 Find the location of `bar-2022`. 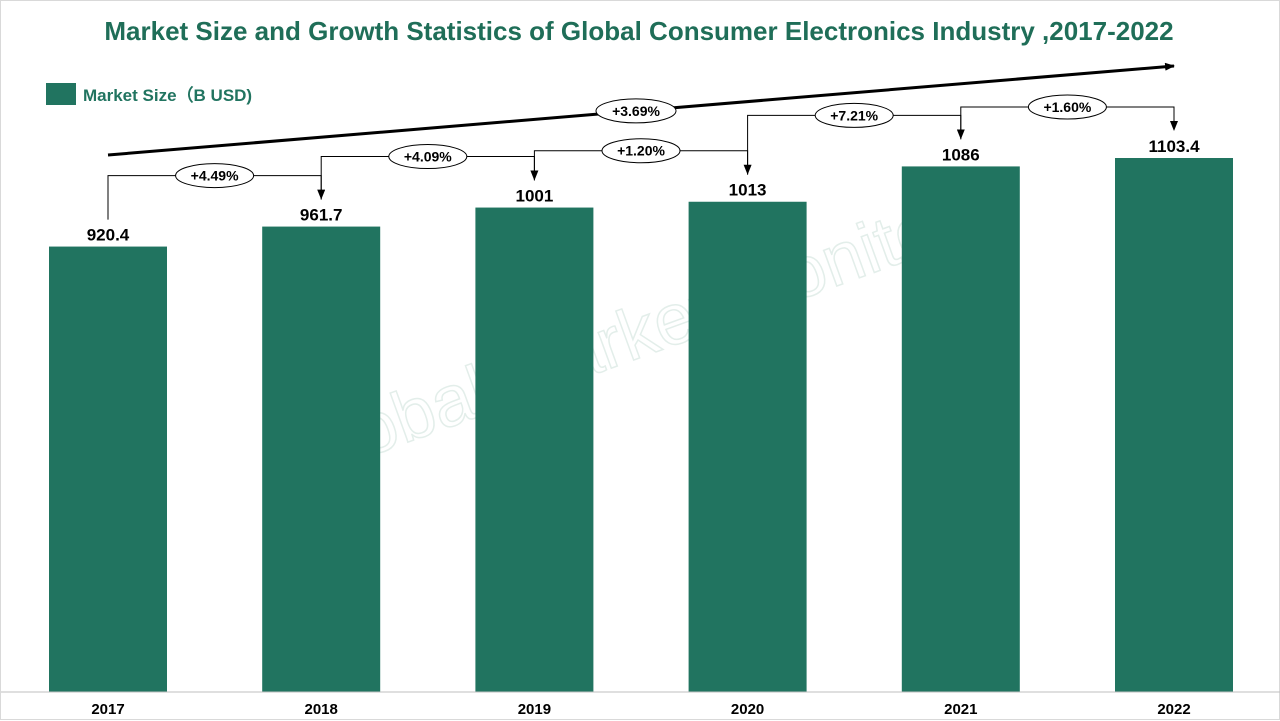

bar-2022 is located at coordinates (1174, 425).